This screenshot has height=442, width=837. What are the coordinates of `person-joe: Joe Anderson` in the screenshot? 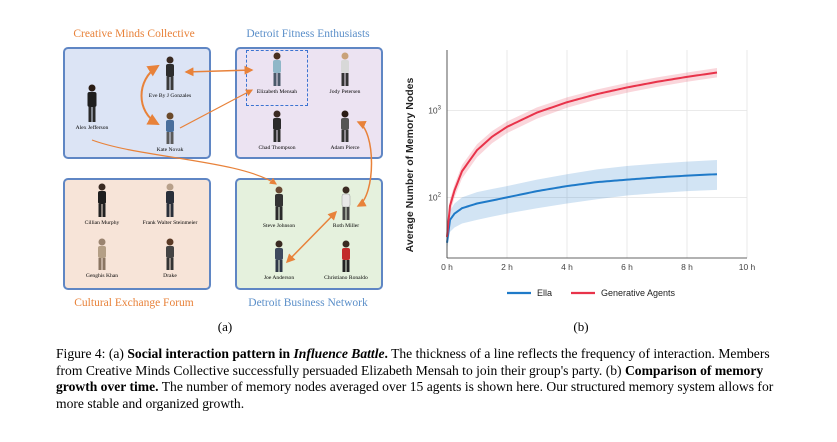 It's located at (279, 260).